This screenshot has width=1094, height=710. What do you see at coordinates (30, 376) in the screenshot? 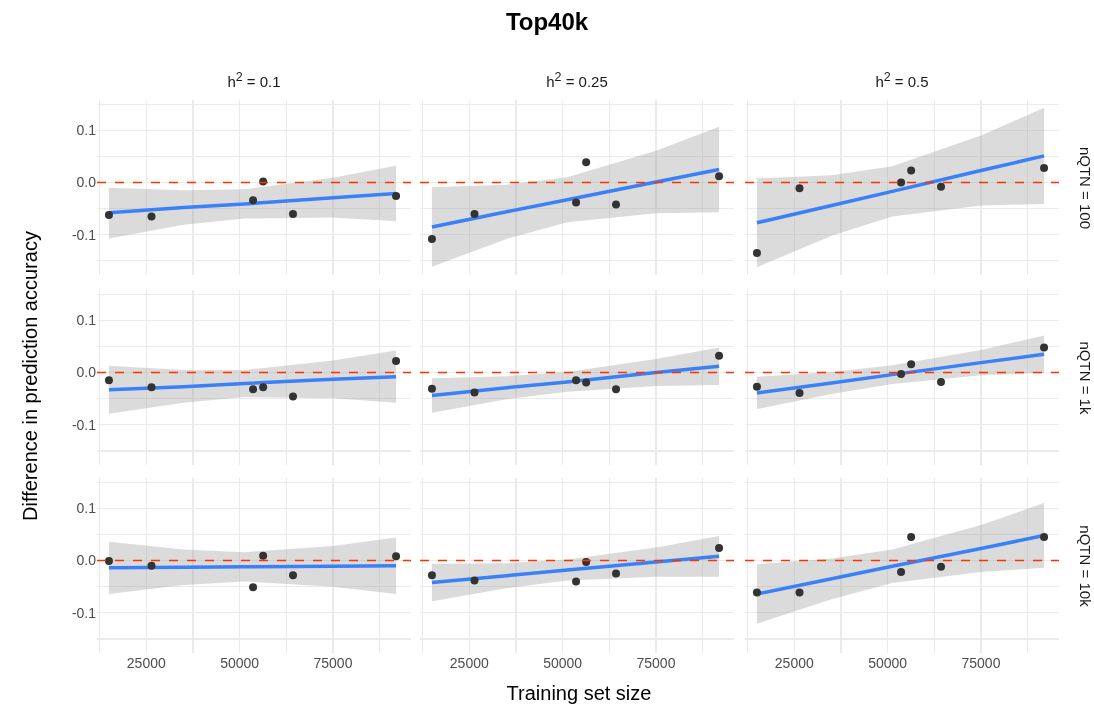
I see `y-axis-title: Difference in prediction accuracy` at bounding box center [30, 376].